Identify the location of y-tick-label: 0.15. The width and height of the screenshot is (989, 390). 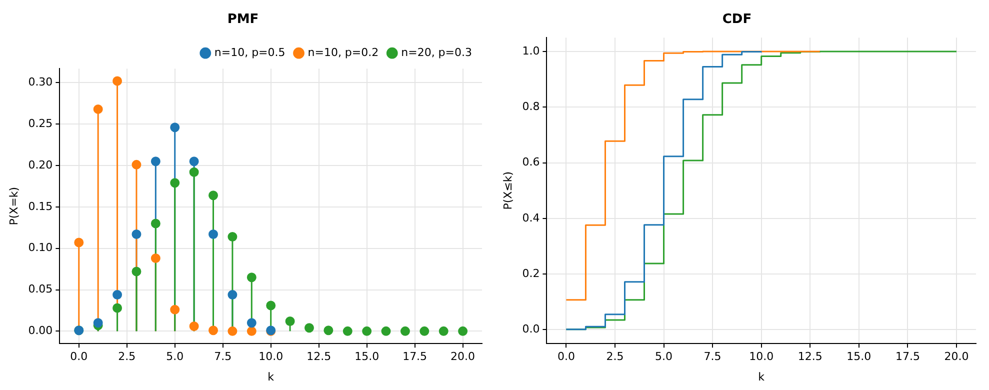
(40, 206).